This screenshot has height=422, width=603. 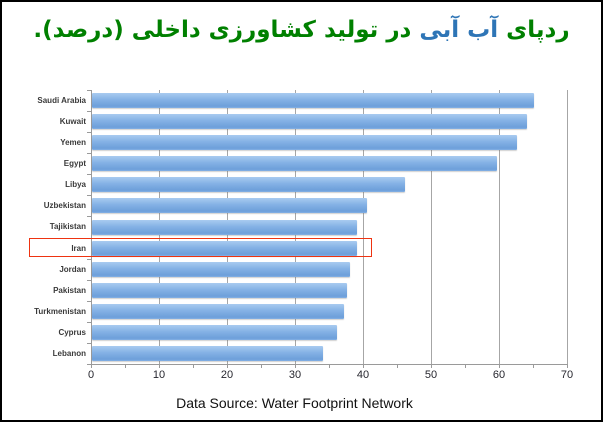 I want to click on category-label-pakistan: Pakistan, so click(x=69, y=290).